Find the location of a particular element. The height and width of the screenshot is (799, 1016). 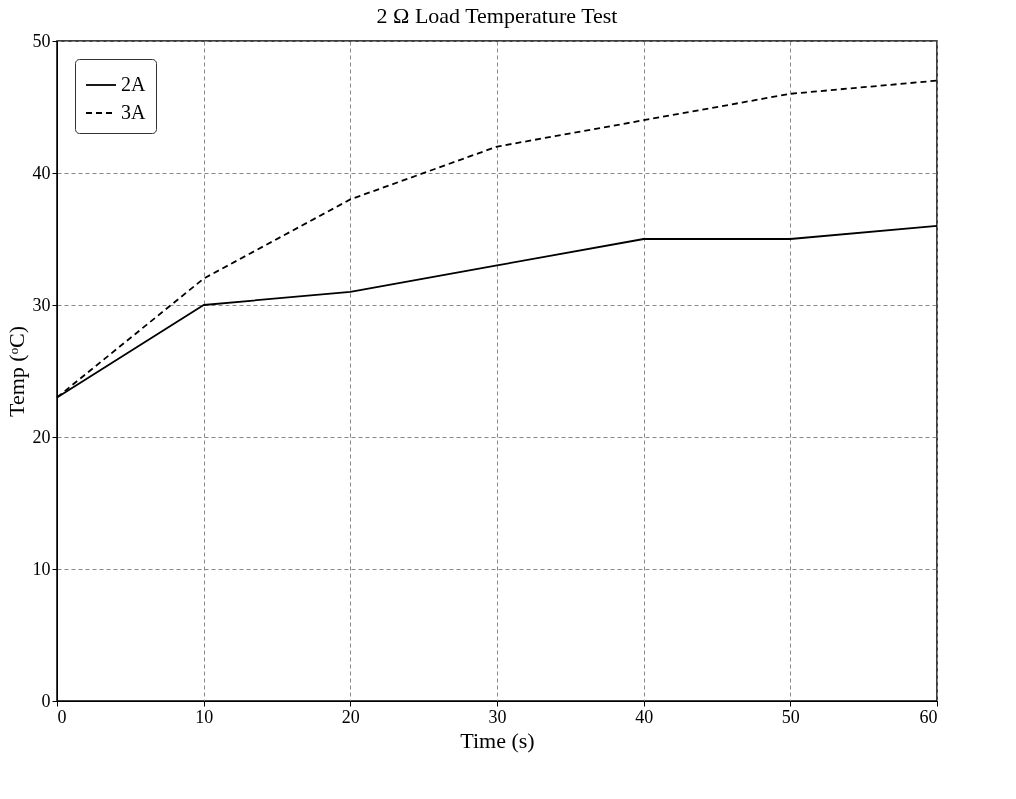

x-tick-label: 40 is located at coordinates (644, 716).